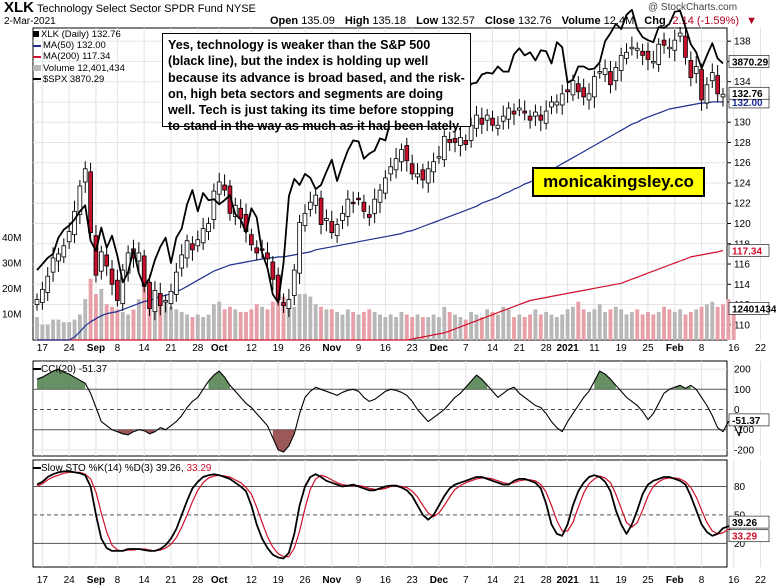 The image size is (776, 587). What do you see at coordinates (146, 9) in the screenshot?
I see `fund-name: Technology Select Sector SPDR Fund NYSE` at bounding box center [146, 9].